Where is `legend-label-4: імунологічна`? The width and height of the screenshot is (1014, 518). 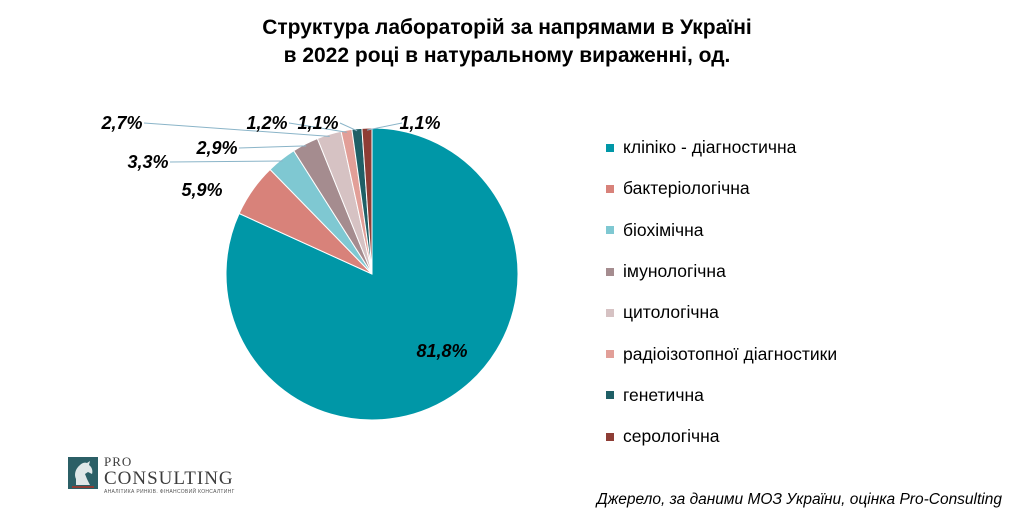 legend-label-4: імунологічна is located at coordinates (674, 271).